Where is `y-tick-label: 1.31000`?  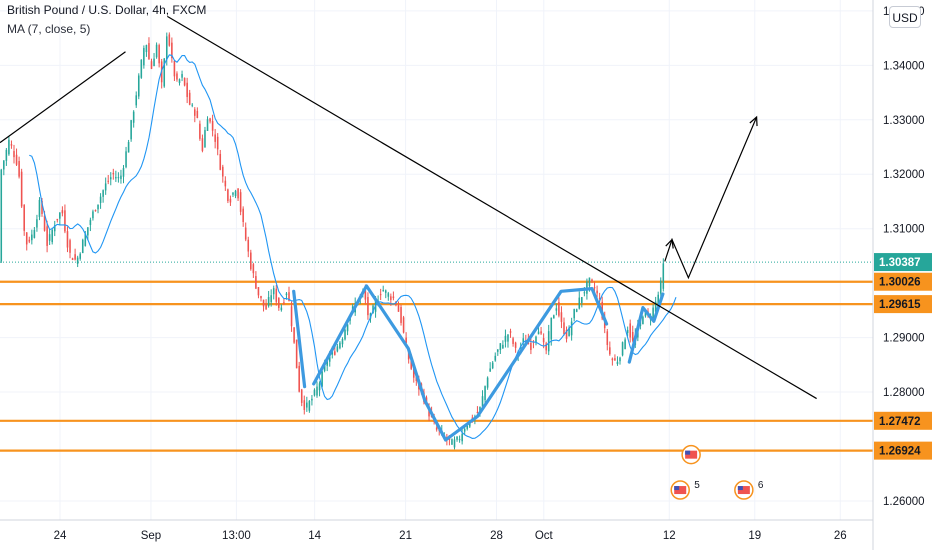
y-tick-label: 1.31000 is located at coordinates (904, 230).